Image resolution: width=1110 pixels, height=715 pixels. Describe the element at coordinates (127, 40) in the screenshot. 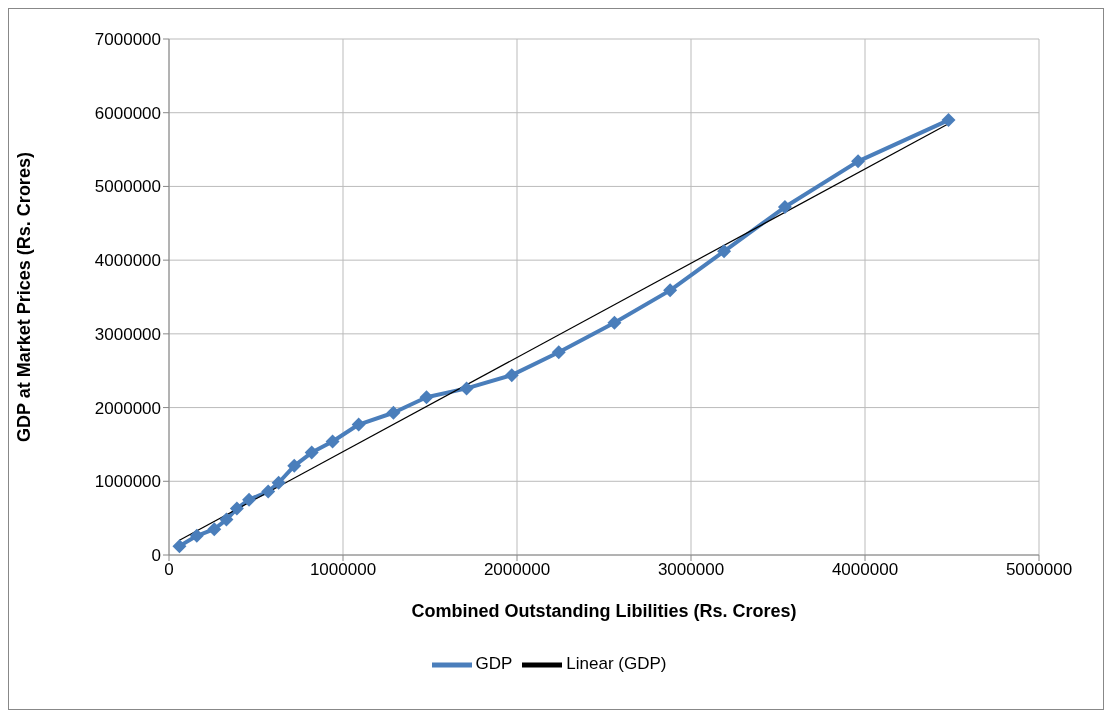

I see `y-tick-label: 7000000` at that location.